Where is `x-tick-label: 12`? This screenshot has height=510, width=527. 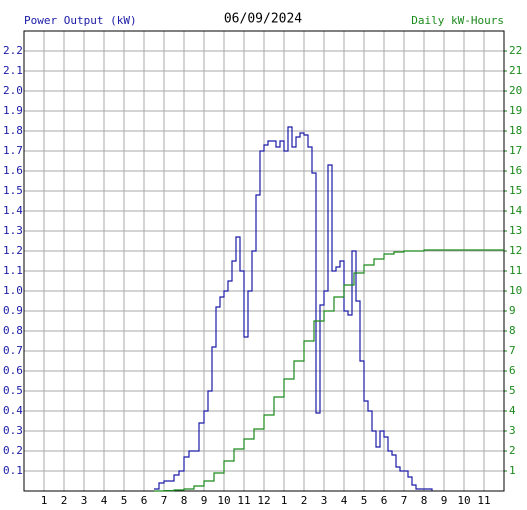 x-tick-label: 12 is located at coordinates (263, 500).